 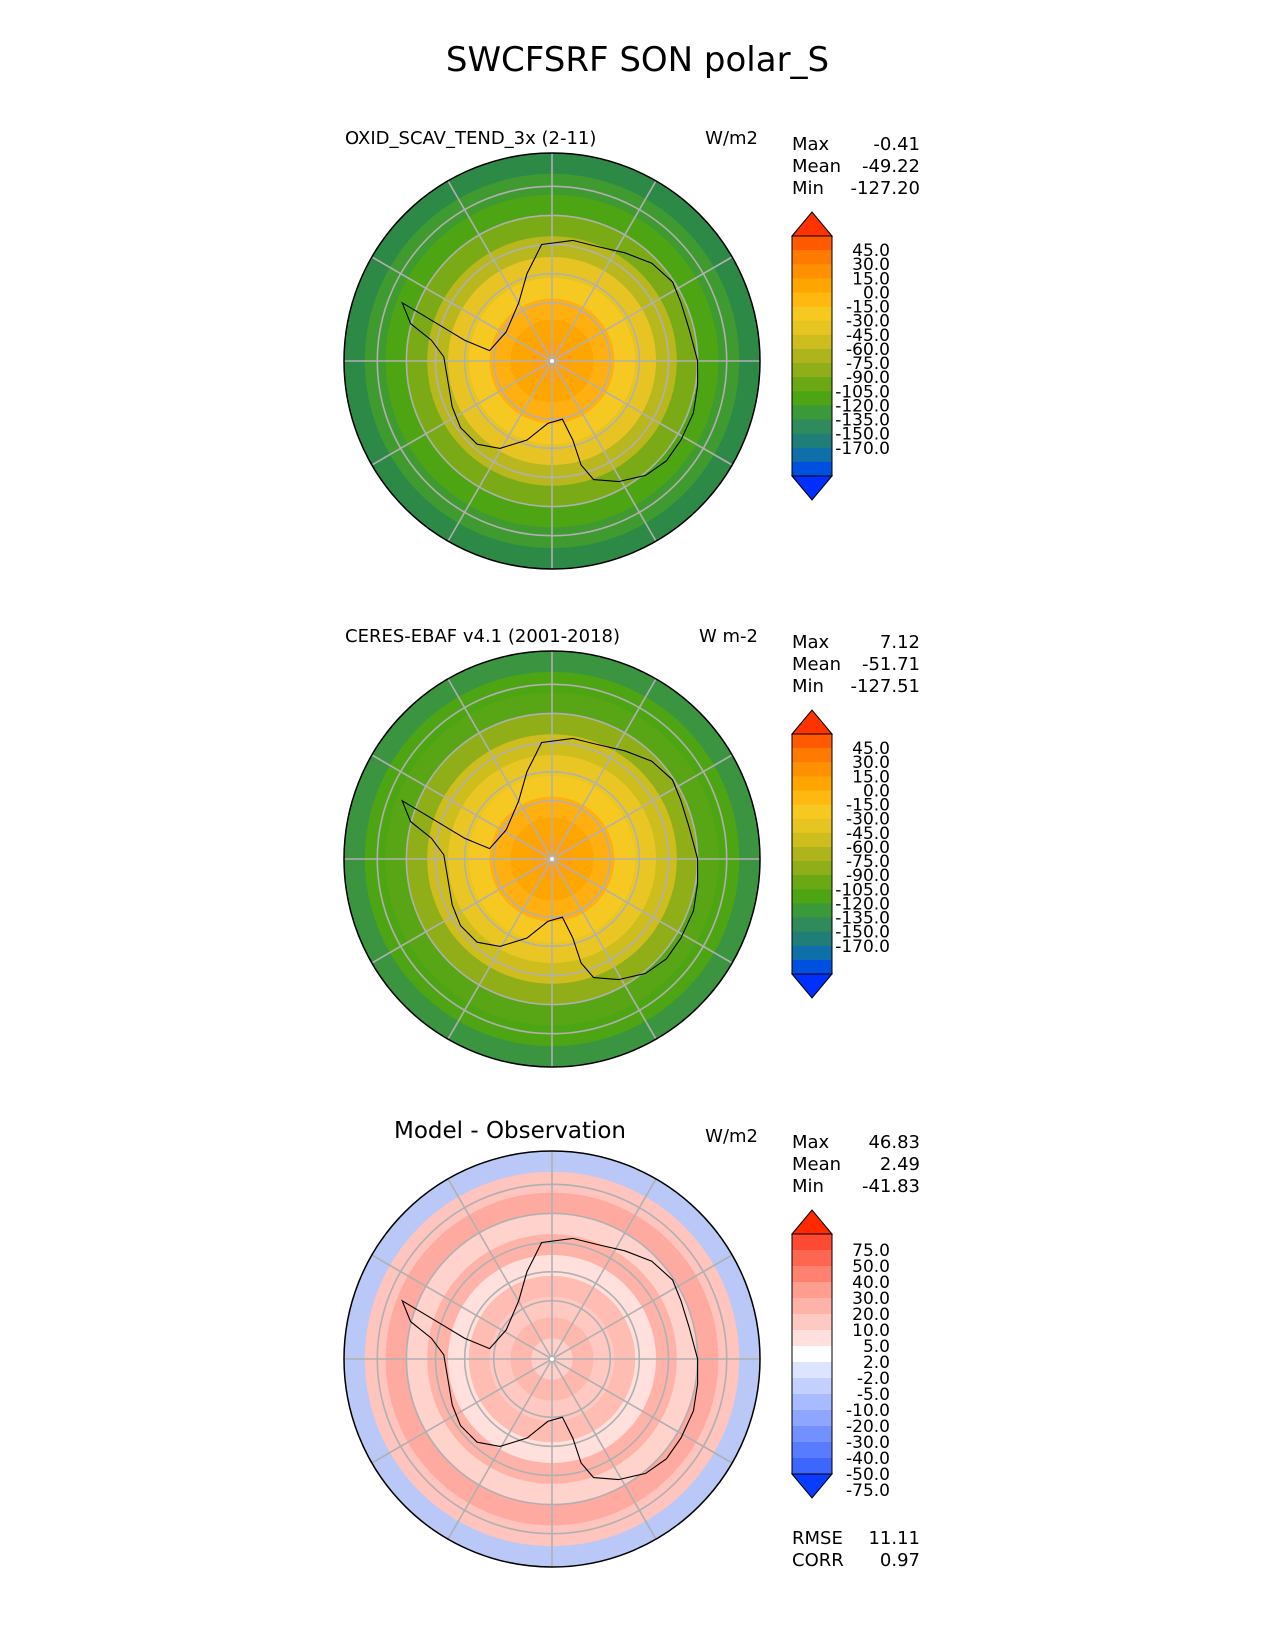 I want to click on stat-mean: Mean -51.71, so click(x=856, y=664).